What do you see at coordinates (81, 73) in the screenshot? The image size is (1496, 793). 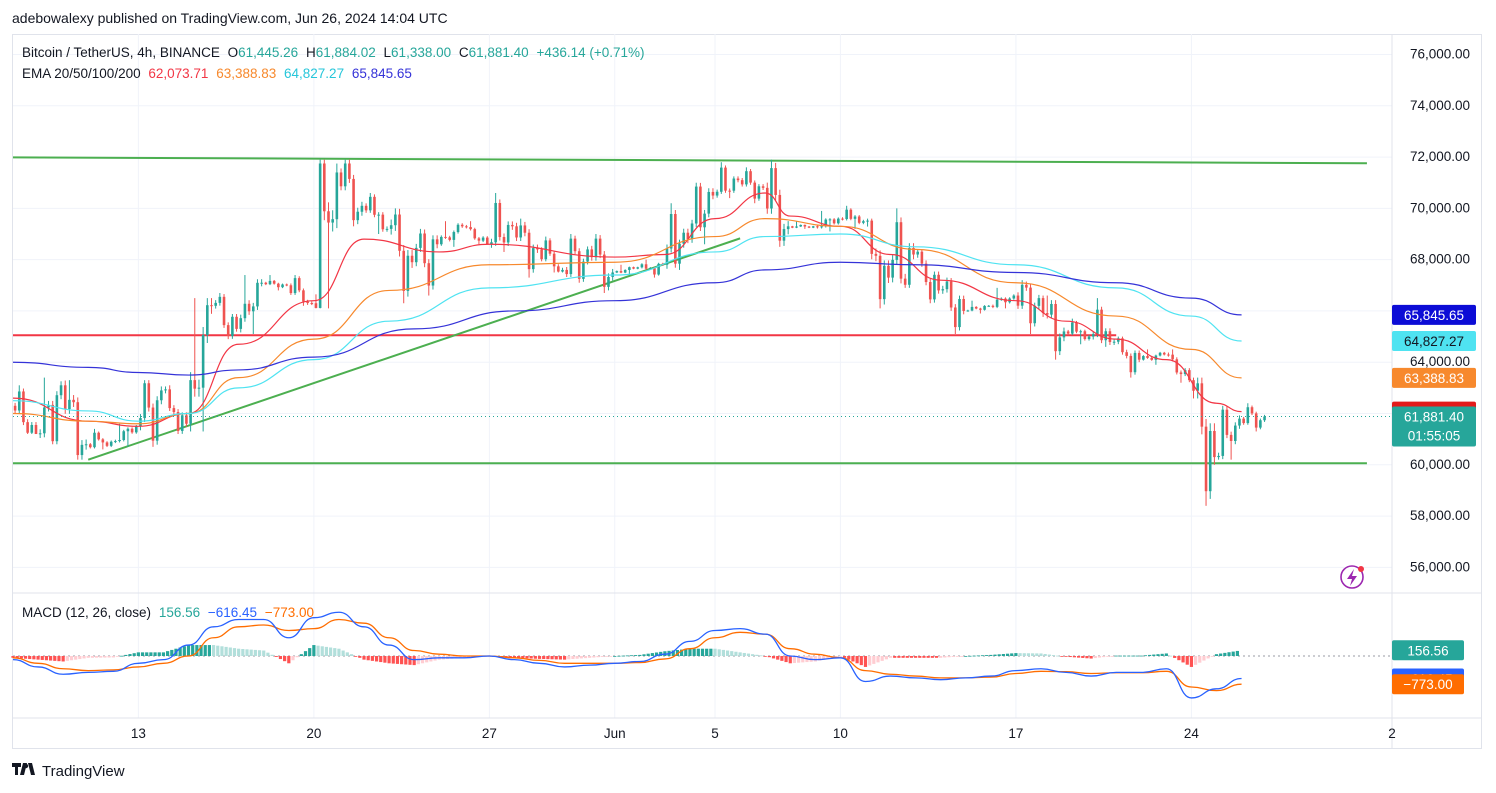 I see `ema-label: EMA 20/50/100/200` at bounding box center [81, 73].